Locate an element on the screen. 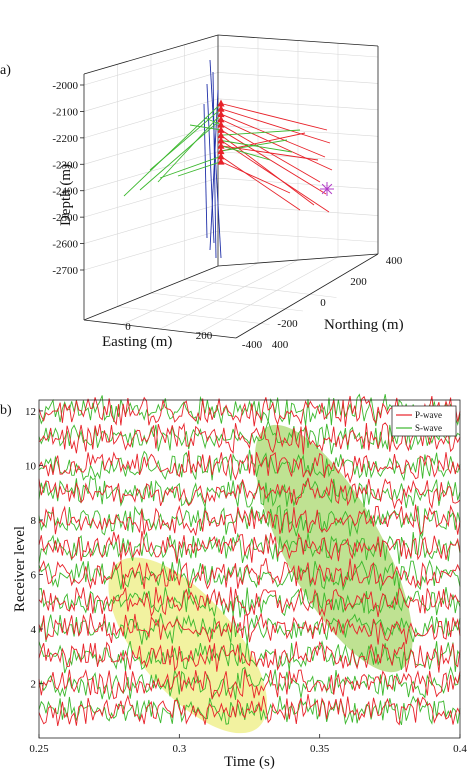  depth-tick-label: -2300 is located at coordinates (65, 165).